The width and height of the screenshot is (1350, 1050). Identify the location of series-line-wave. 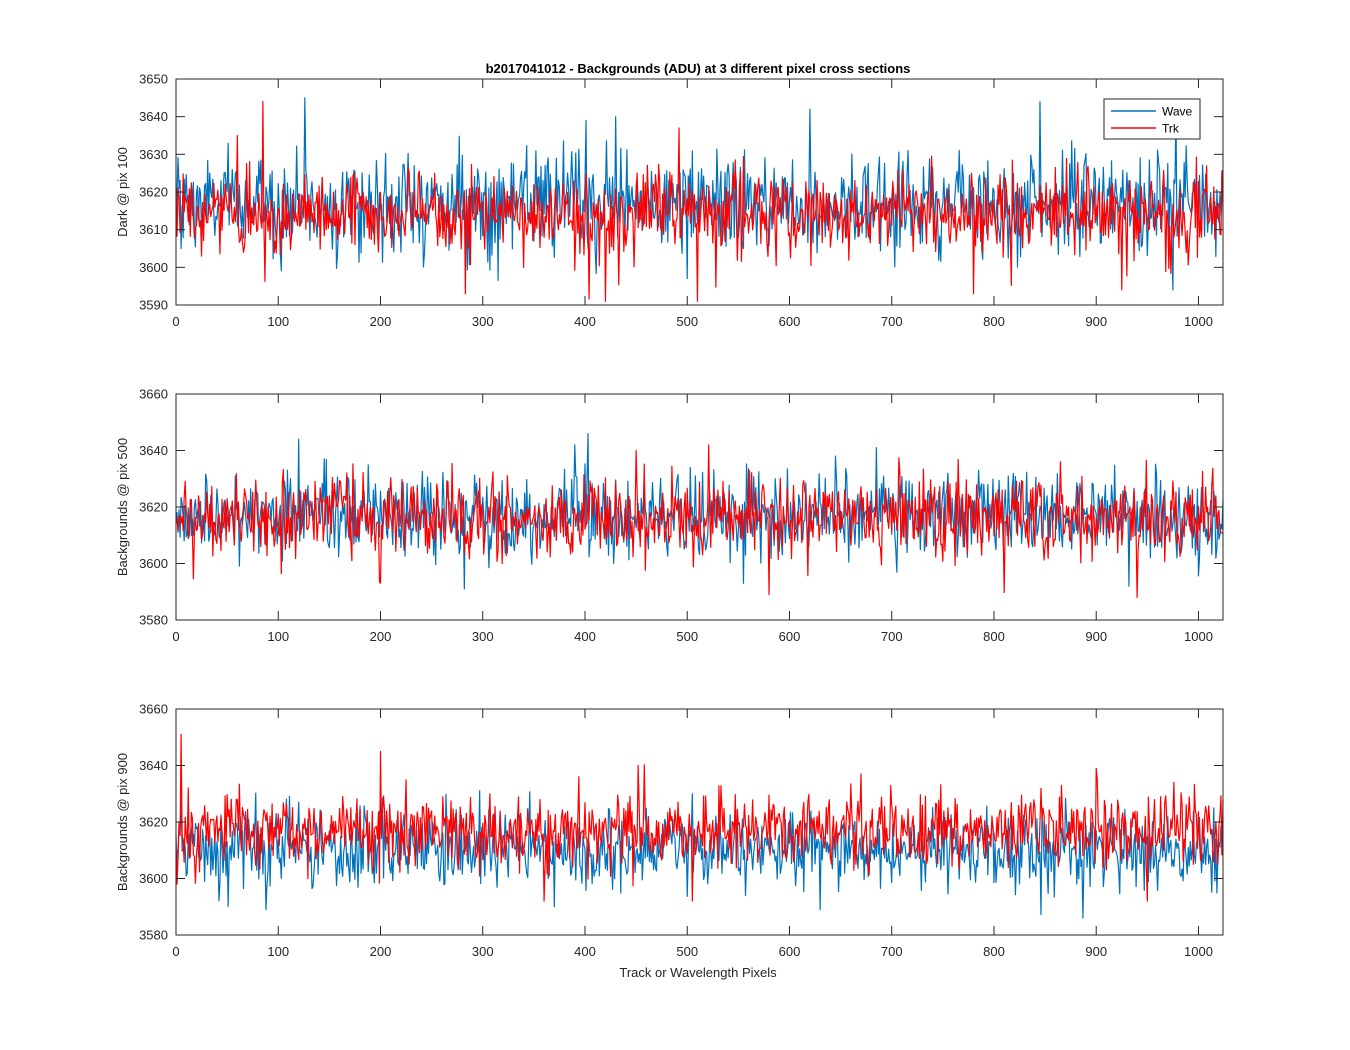
(699, 854).